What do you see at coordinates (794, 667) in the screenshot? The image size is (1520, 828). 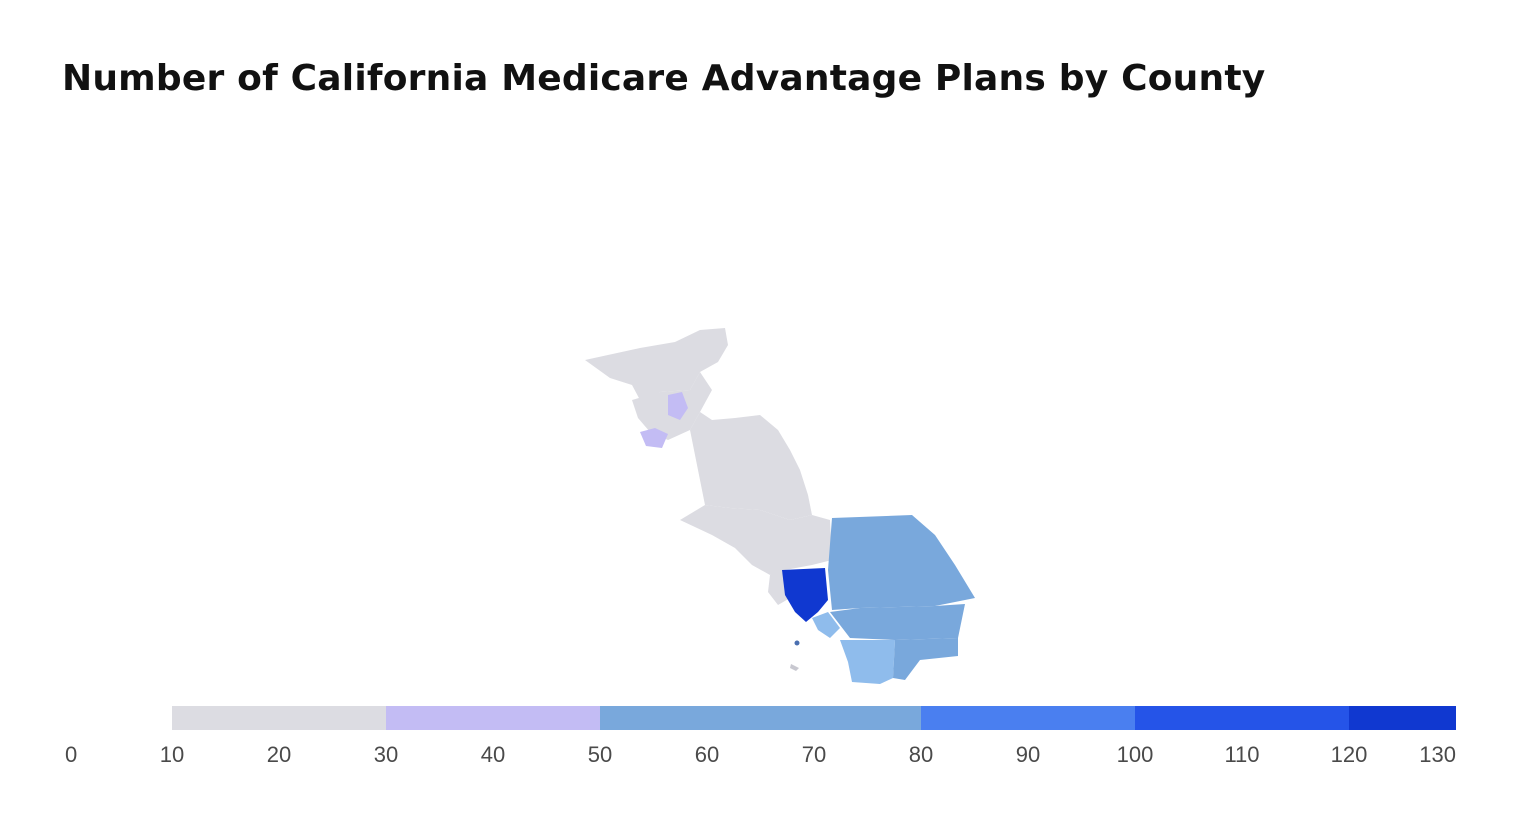 I see `island-san-clemente` at bounding box center [794, 667].